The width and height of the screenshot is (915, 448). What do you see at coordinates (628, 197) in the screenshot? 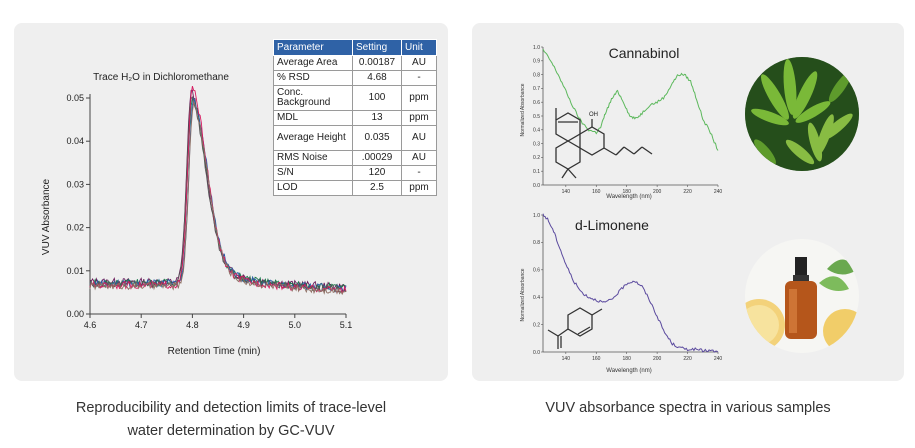
I see `cannabinol-x-label: Wavelength (nm)` at bounding box center [628, 197].